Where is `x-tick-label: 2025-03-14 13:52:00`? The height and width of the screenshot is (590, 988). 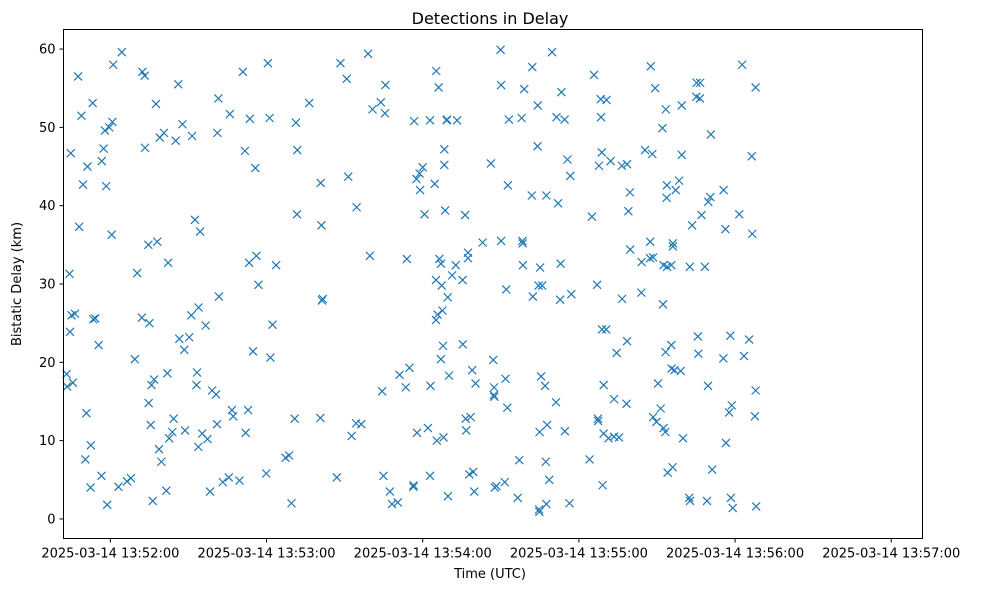 x-tick-label: 2025-03-14 13:52:00 is located at coordinates (110, 554).